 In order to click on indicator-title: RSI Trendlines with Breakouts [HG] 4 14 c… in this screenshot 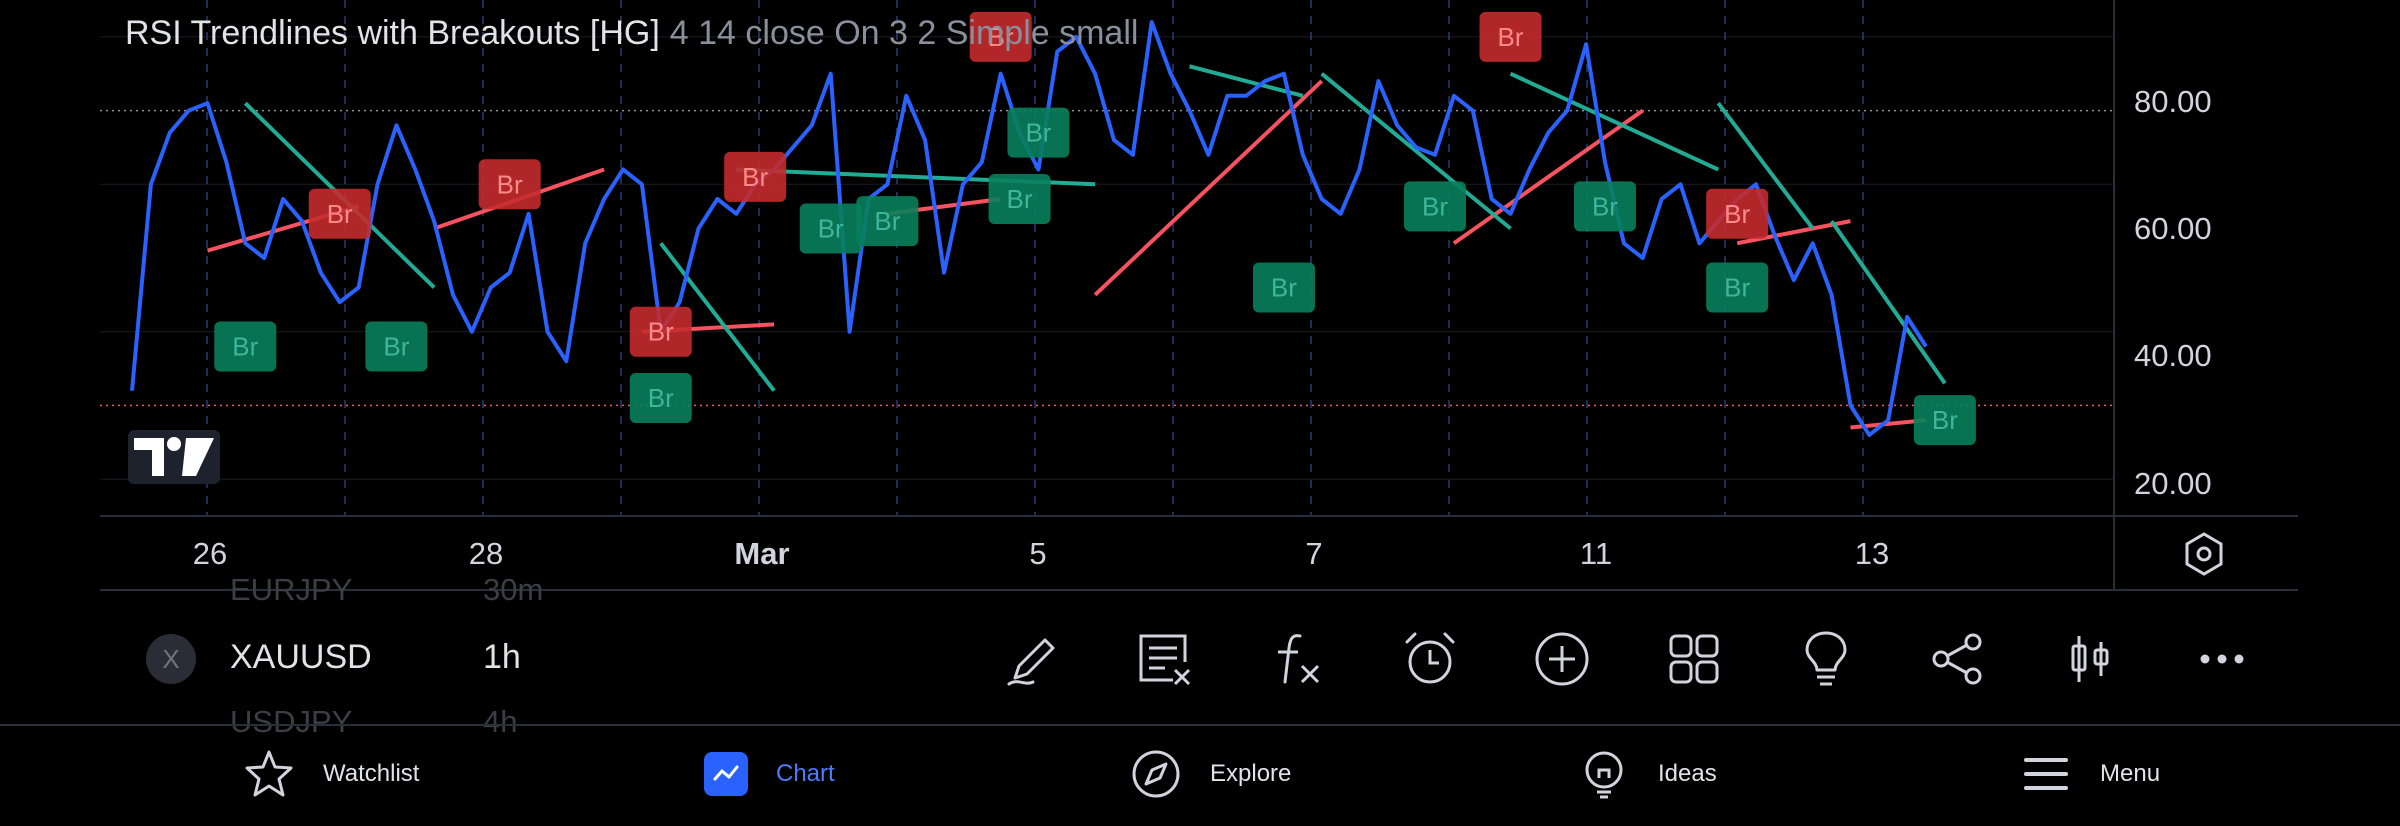, I will do `click(631, 33)`.